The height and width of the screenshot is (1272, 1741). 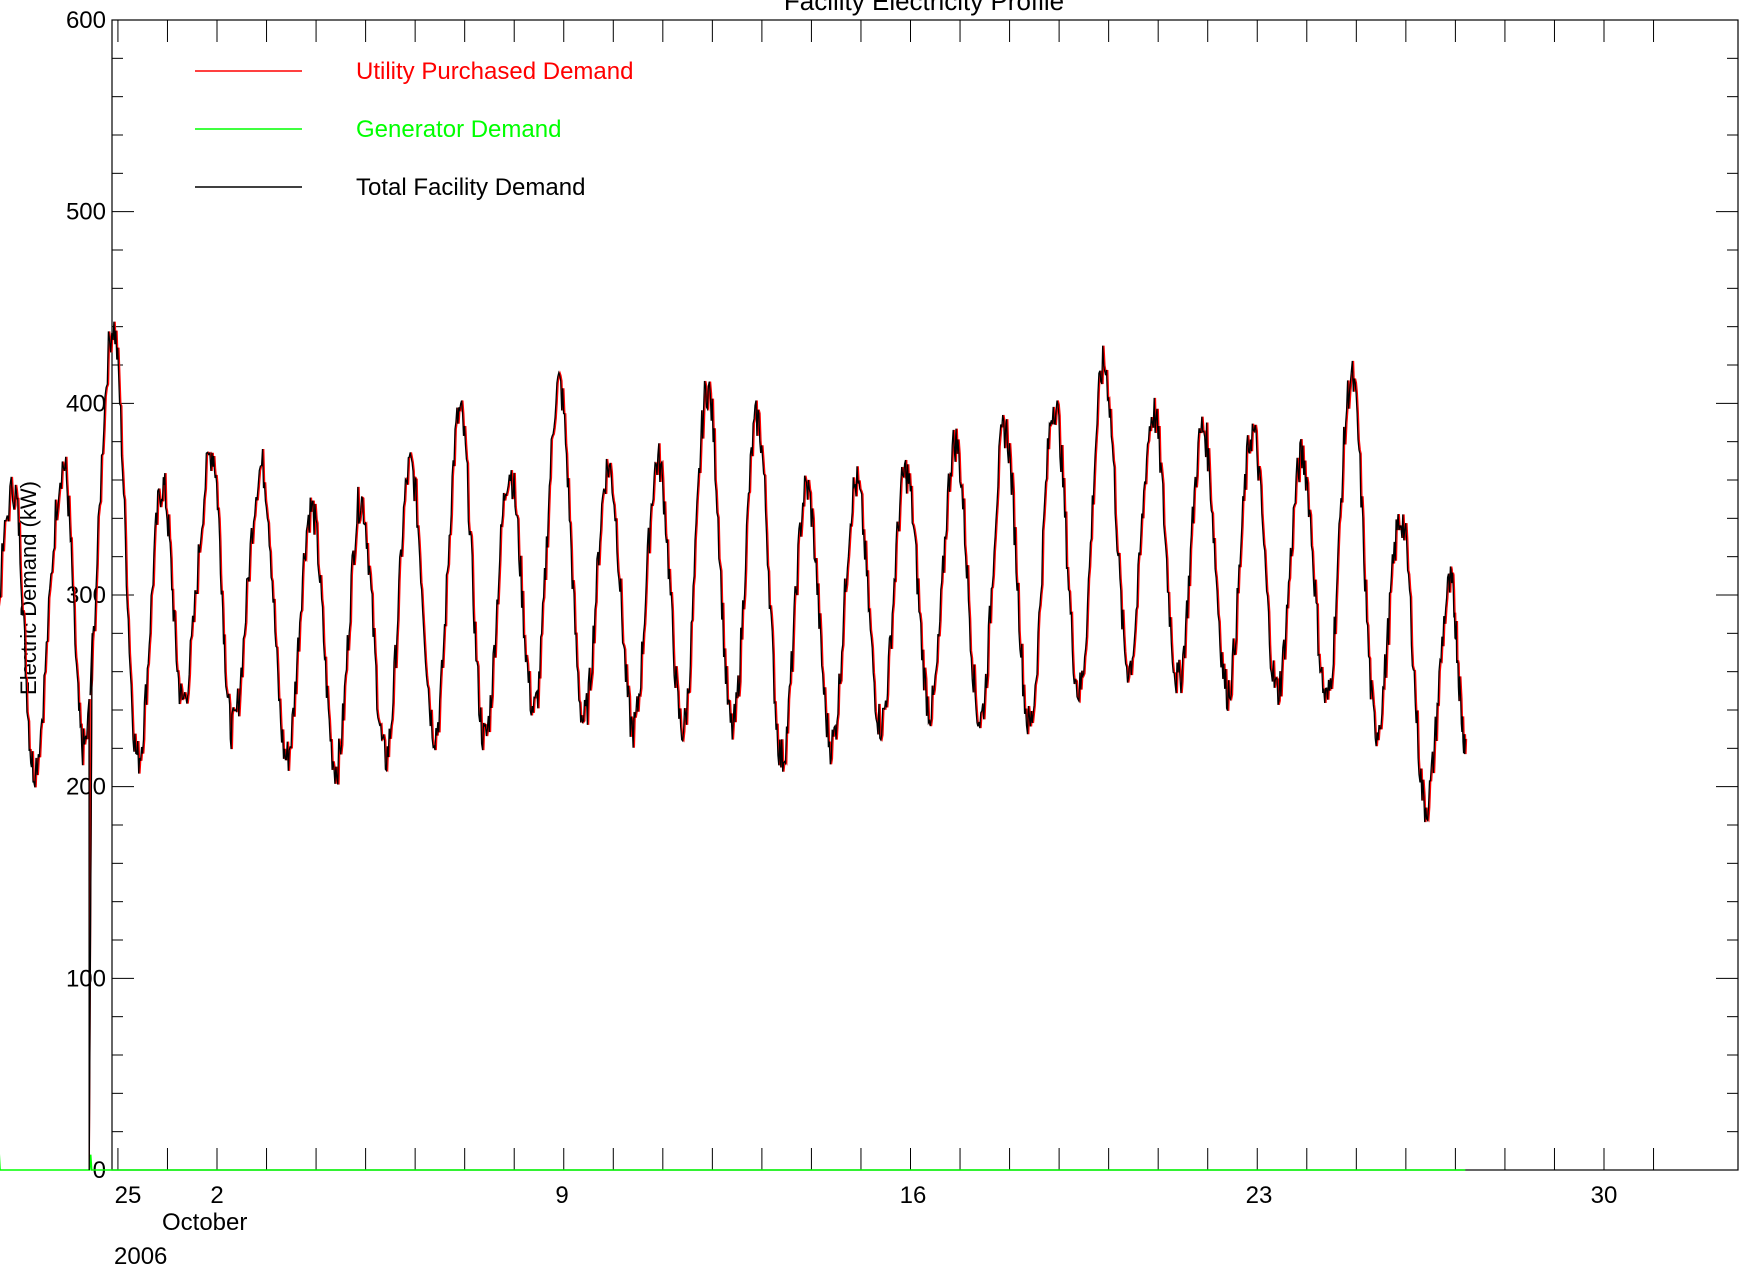 What do you see at coordinates (733, 1162) in the screenshot?
I see `series-generator-demand` at bounding box center [733, 1162].